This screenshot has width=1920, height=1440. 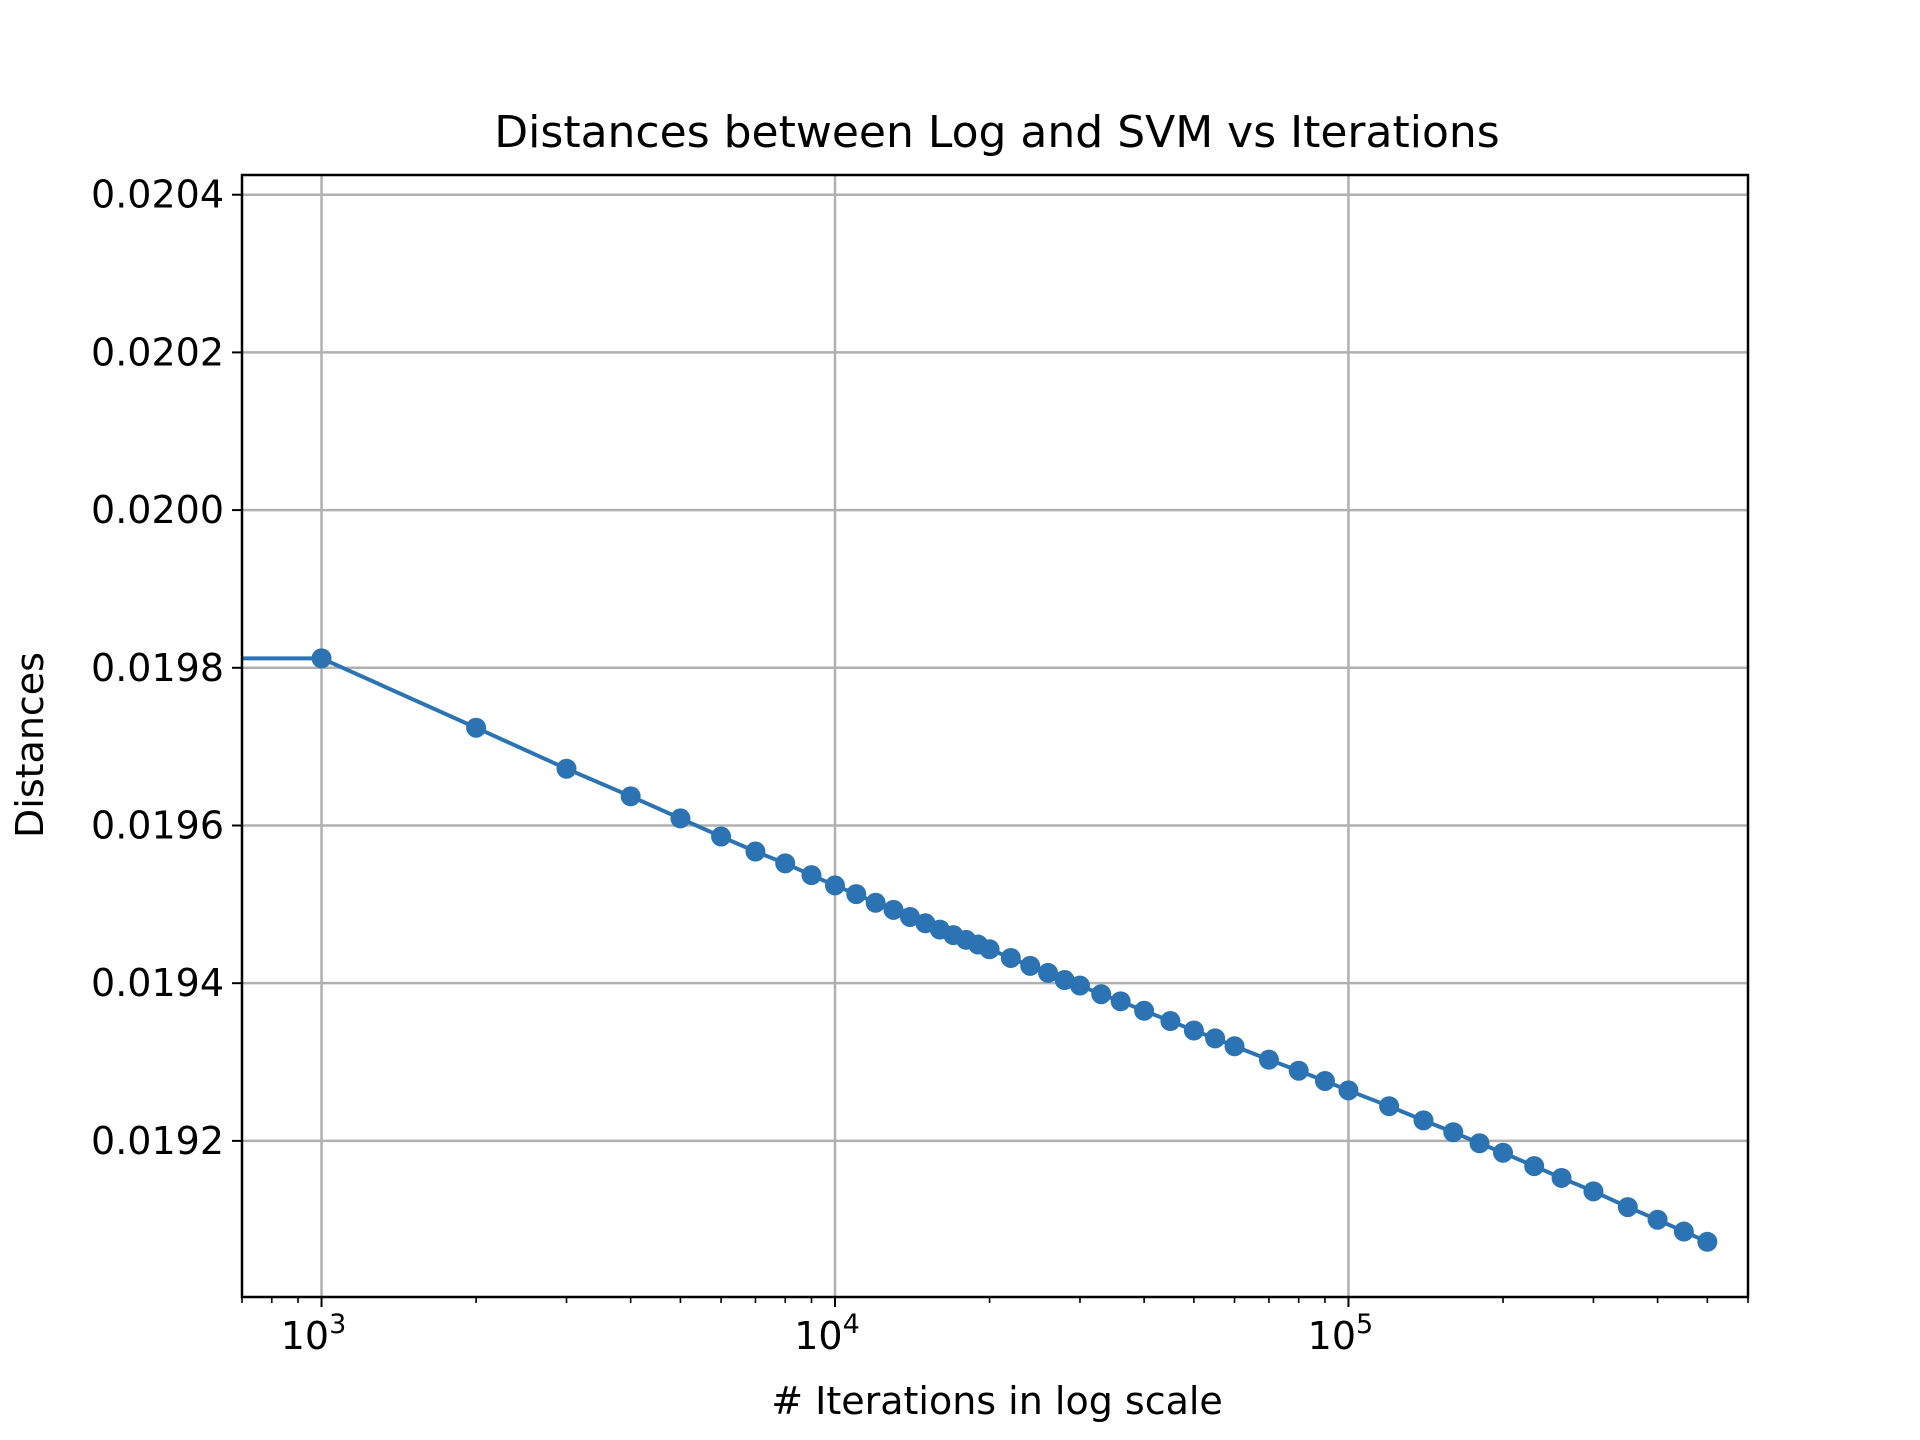 I want to click on y-tick-label: 0.0200, so click(x=157, y=510).